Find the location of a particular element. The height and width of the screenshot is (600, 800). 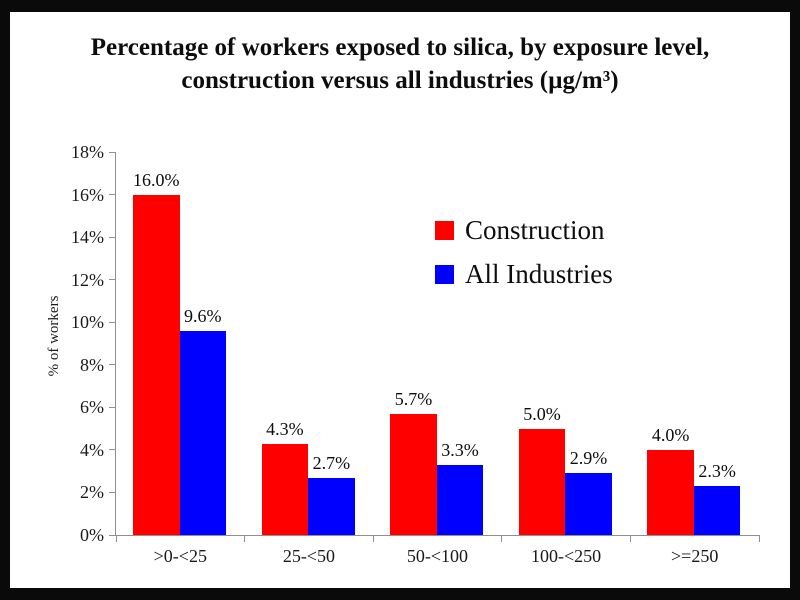

legend-swatch-construction is located at coordinates (444, 230).